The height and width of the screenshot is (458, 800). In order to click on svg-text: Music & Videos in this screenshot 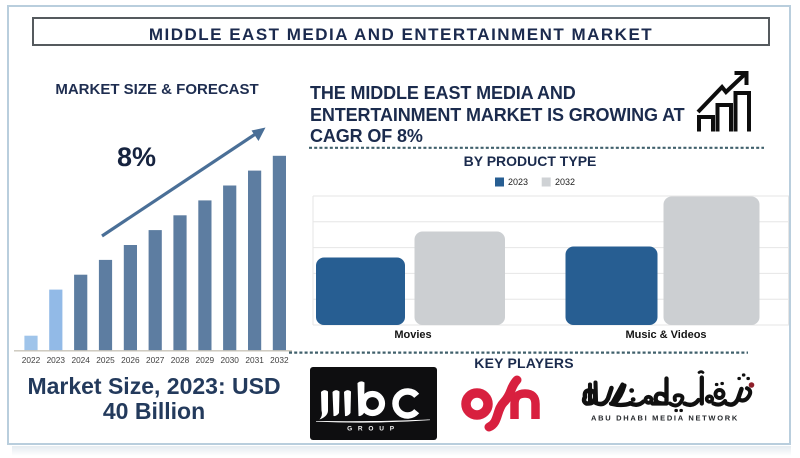, I will do `click(665, 335)`.